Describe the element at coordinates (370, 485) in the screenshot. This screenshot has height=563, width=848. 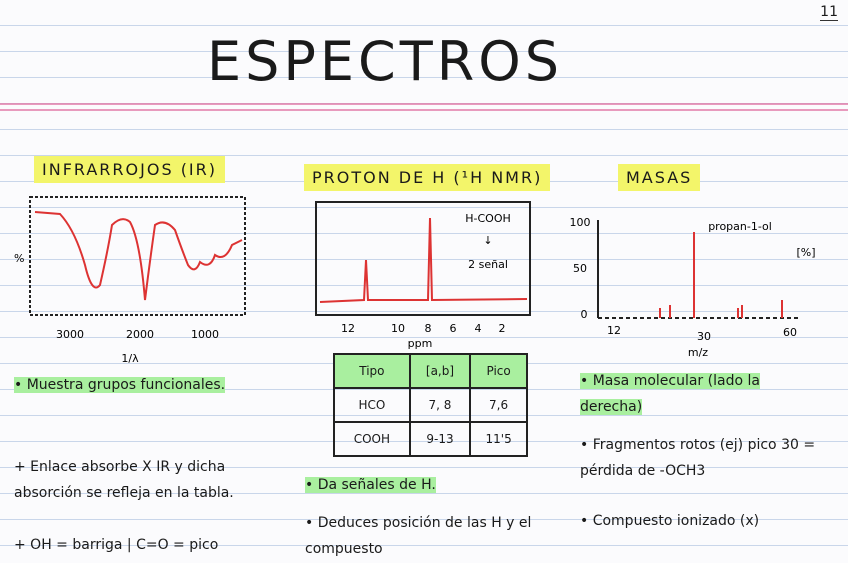
I see `note: • Da señales de H.` at that location.